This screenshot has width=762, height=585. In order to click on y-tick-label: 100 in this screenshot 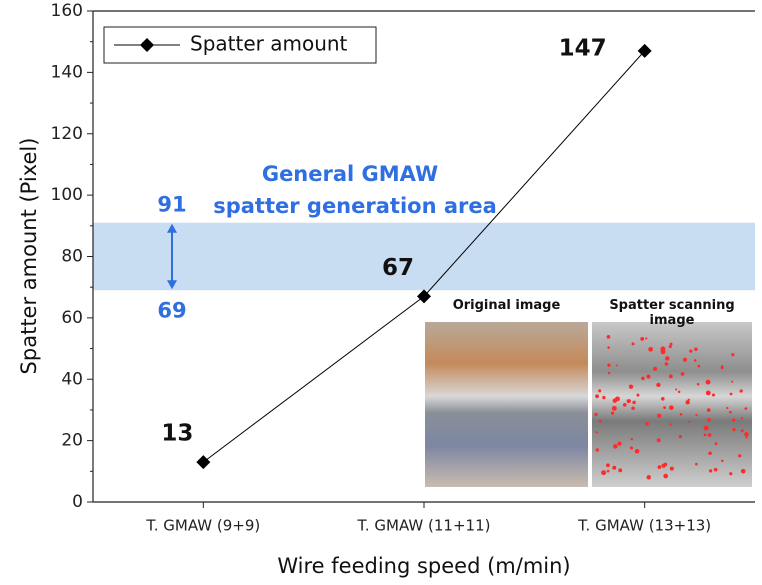, I will do `click(67, 195)`.